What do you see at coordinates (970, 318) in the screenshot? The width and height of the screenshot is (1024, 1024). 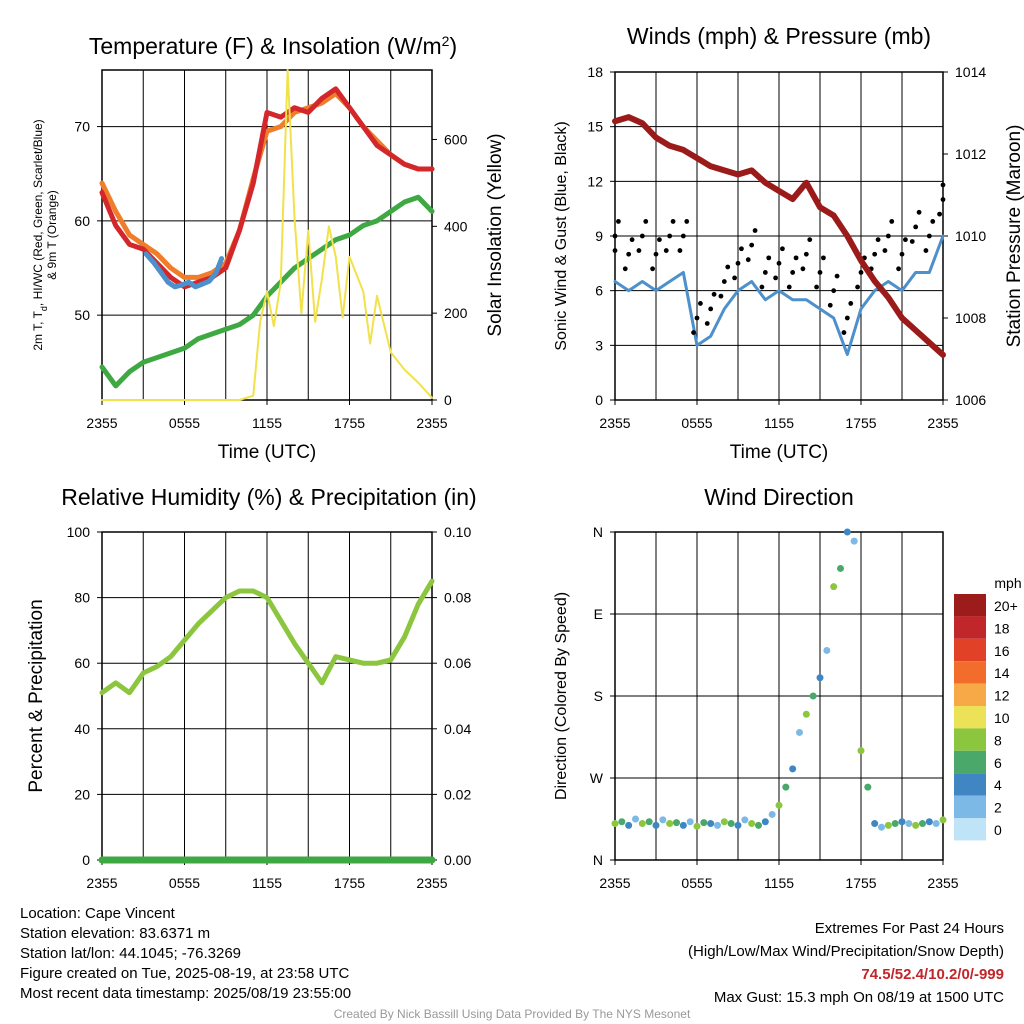 I see `y2-tick-label: 1008` at bounding box center [970, 318].